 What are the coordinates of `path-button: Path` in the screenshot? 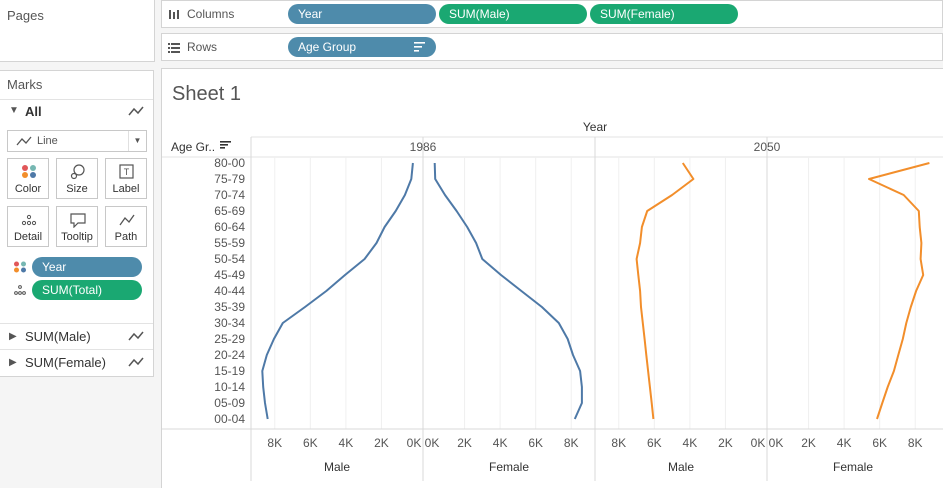 It's located at (126, 226).